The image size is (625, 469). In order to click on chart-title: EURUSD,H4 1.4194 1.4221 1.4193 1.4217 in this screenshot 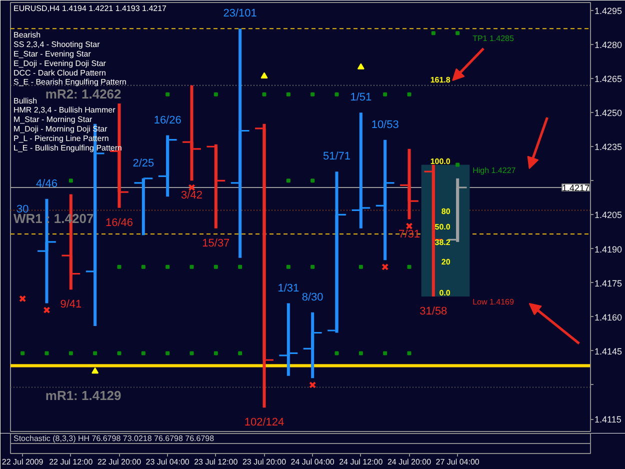, I will do `click(90, 8)`.